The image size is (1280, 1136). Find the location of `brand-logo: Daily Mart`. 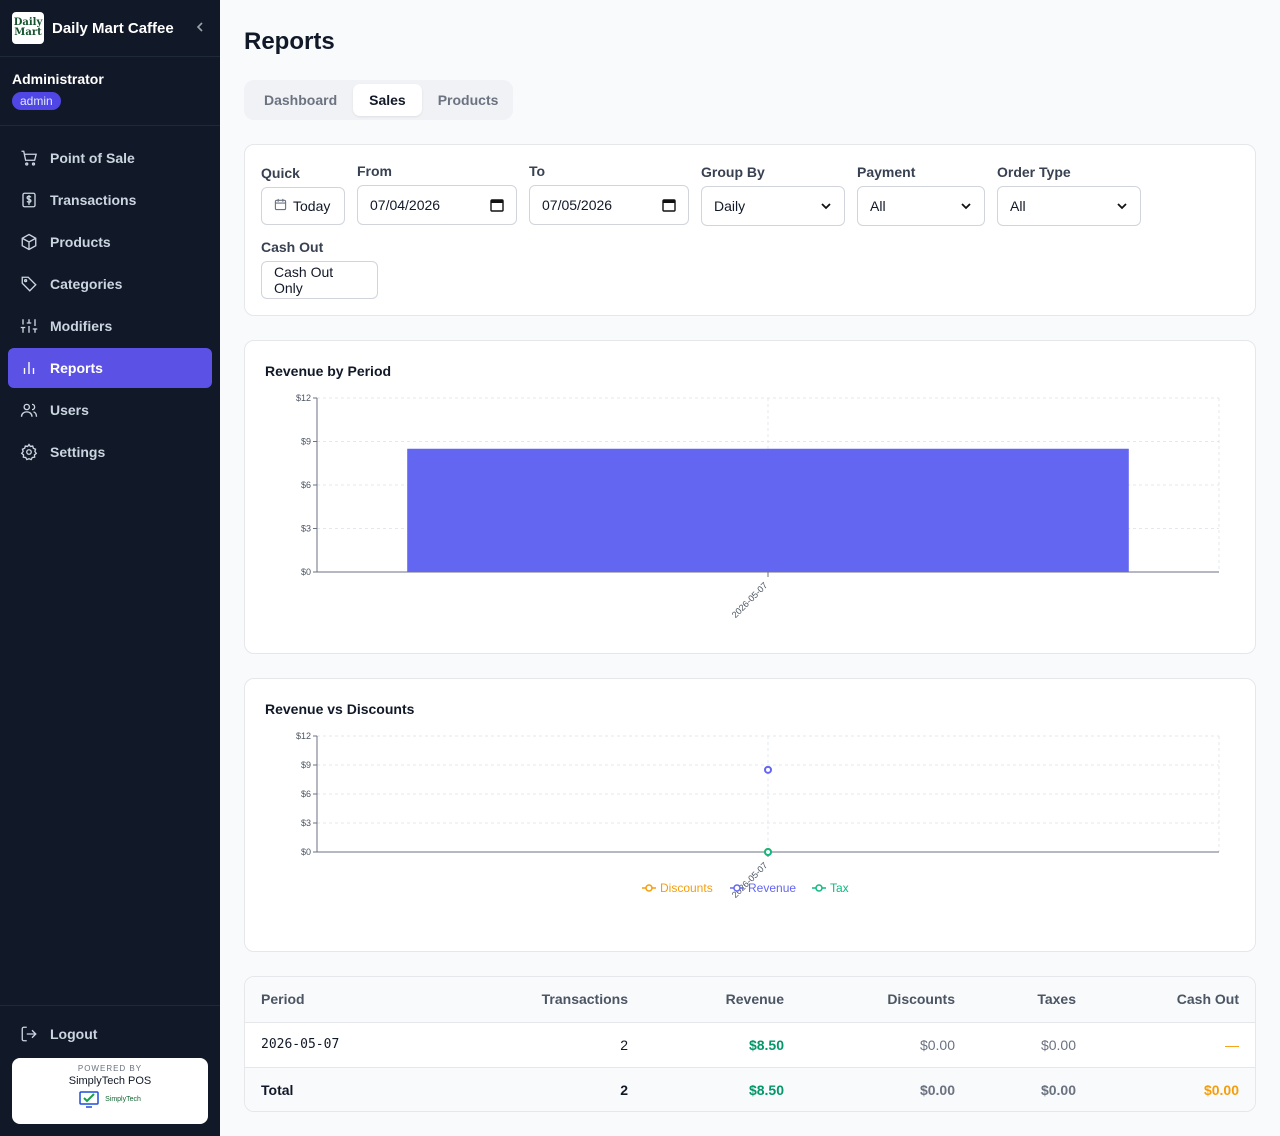

brand-logo: Daily Mart is located at coordinates (28, 28).